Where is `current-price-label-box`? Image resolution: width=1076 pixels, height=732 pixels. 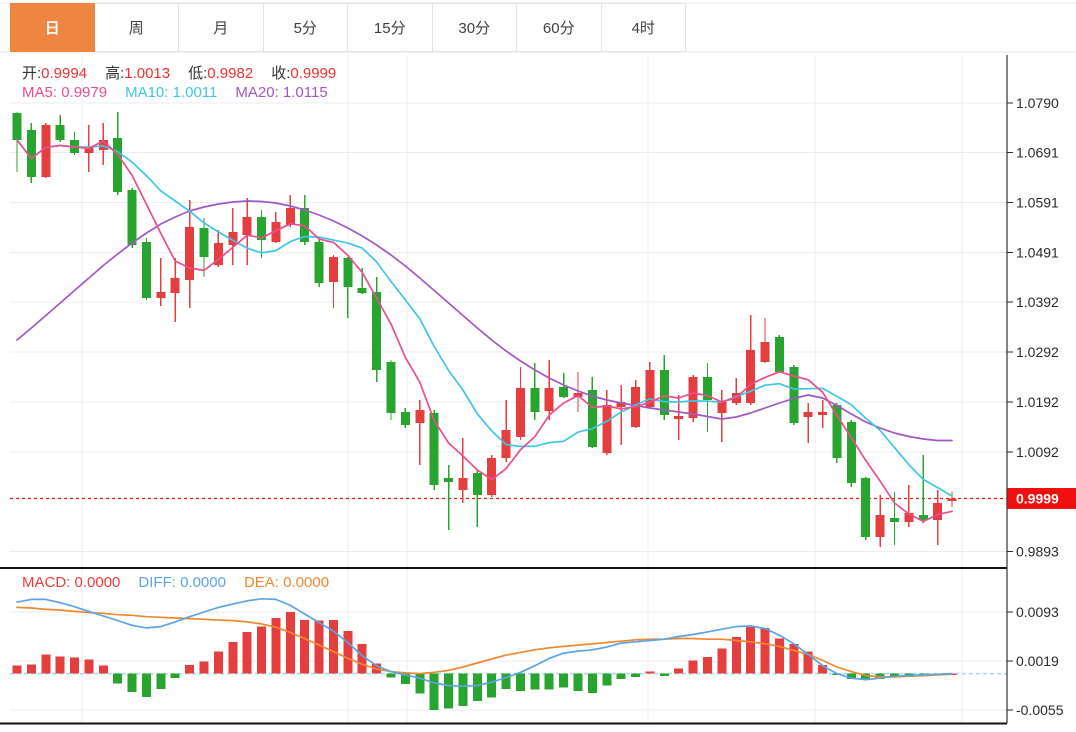 current-price-label-box is located at coordinates (1041, 498).